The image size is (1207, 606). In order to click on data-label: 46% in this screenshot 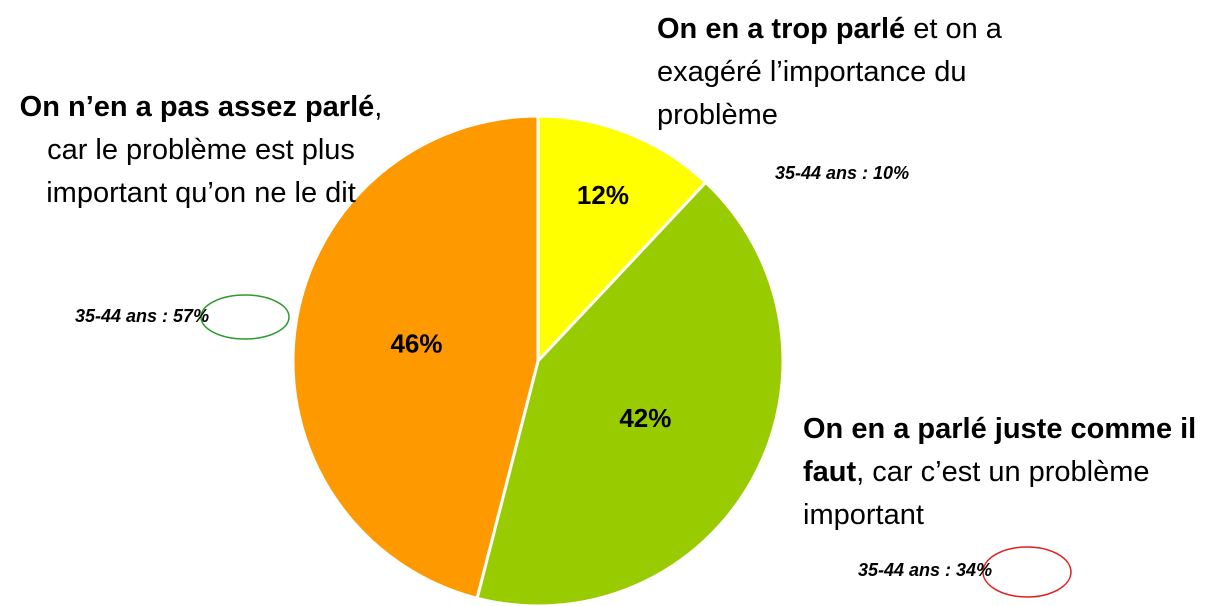, I will do `click(416, 344)`.